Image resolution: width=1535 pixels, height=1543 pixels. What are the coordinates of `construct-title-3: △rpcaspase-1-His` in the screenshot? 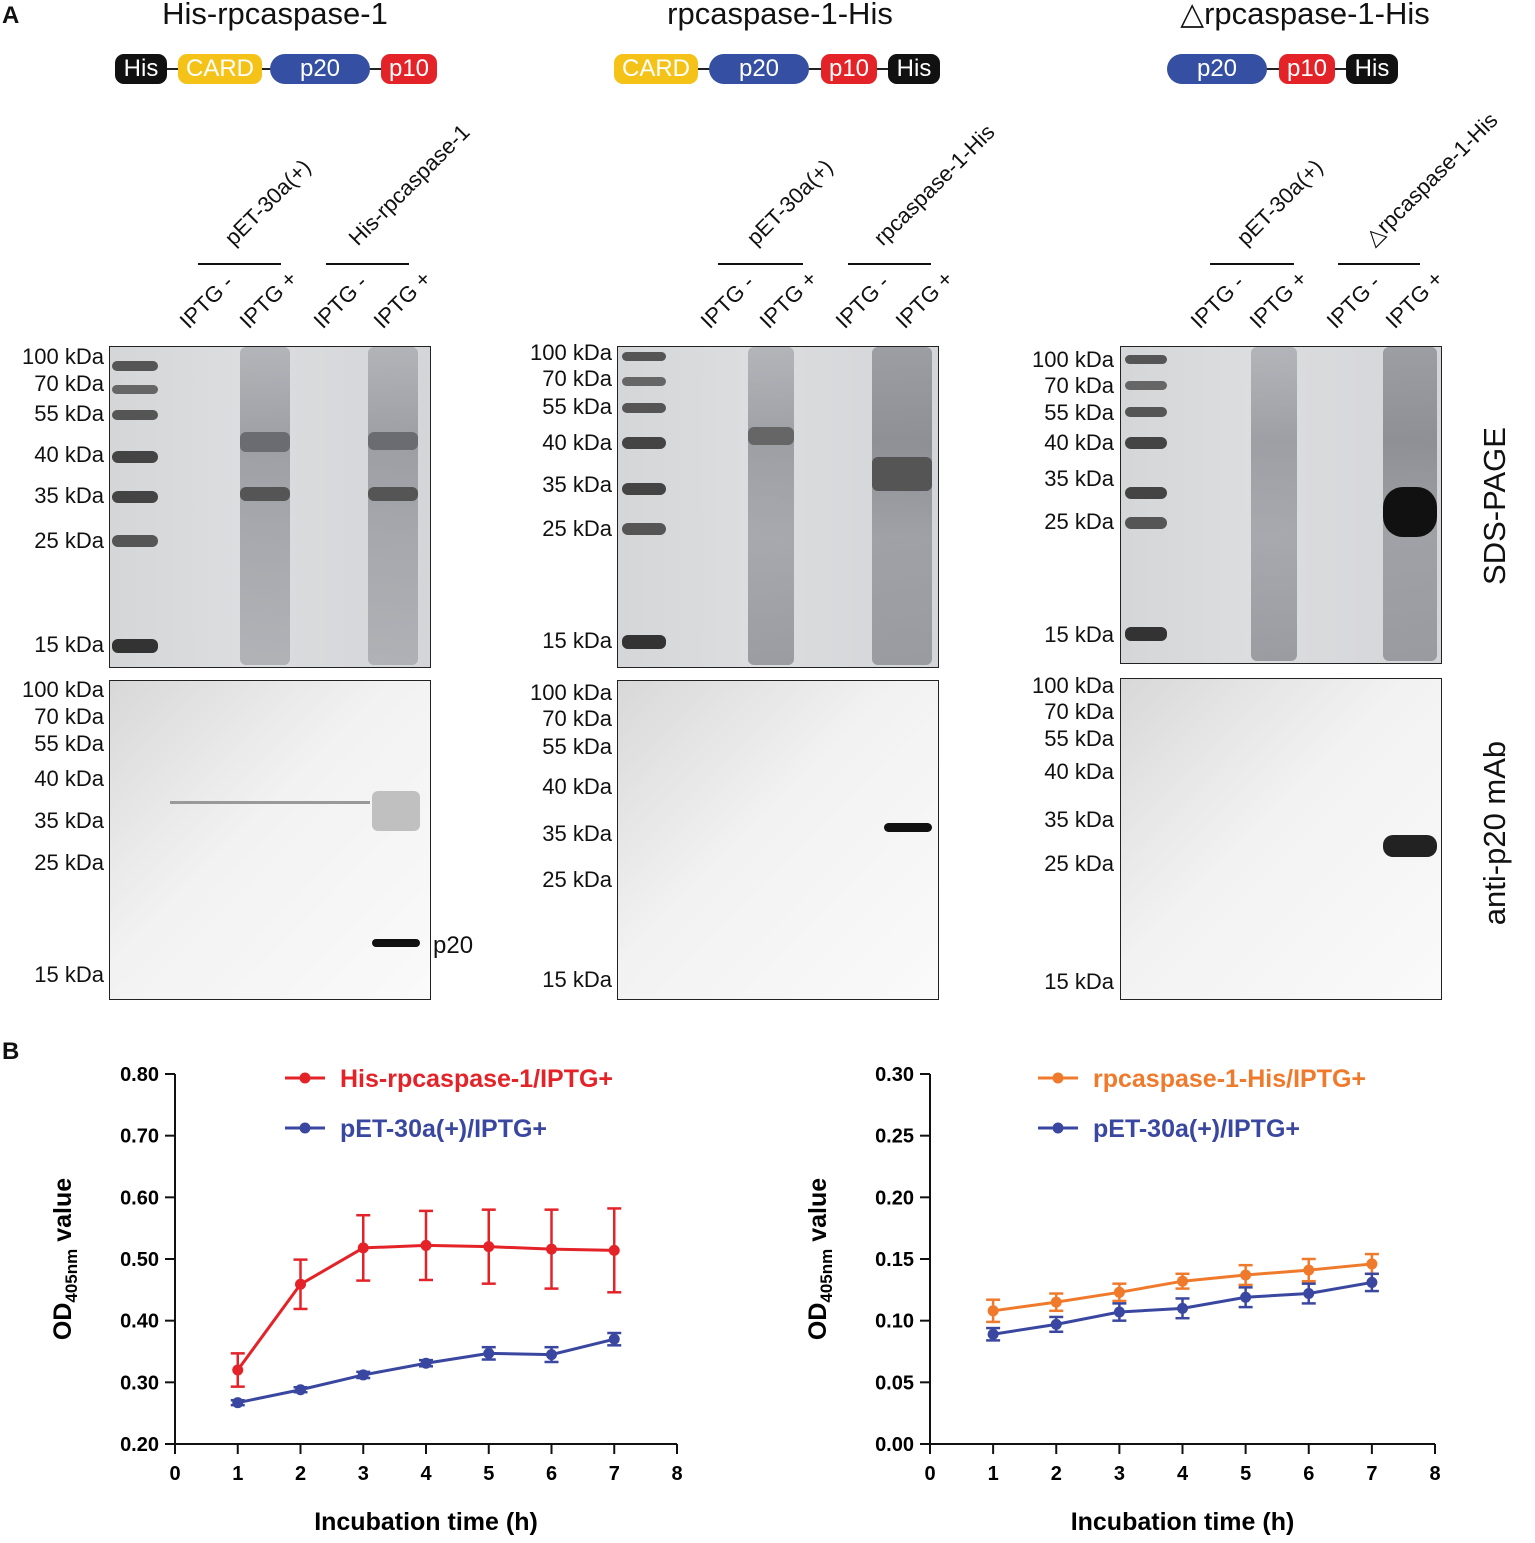 It's located at (1305, 15).